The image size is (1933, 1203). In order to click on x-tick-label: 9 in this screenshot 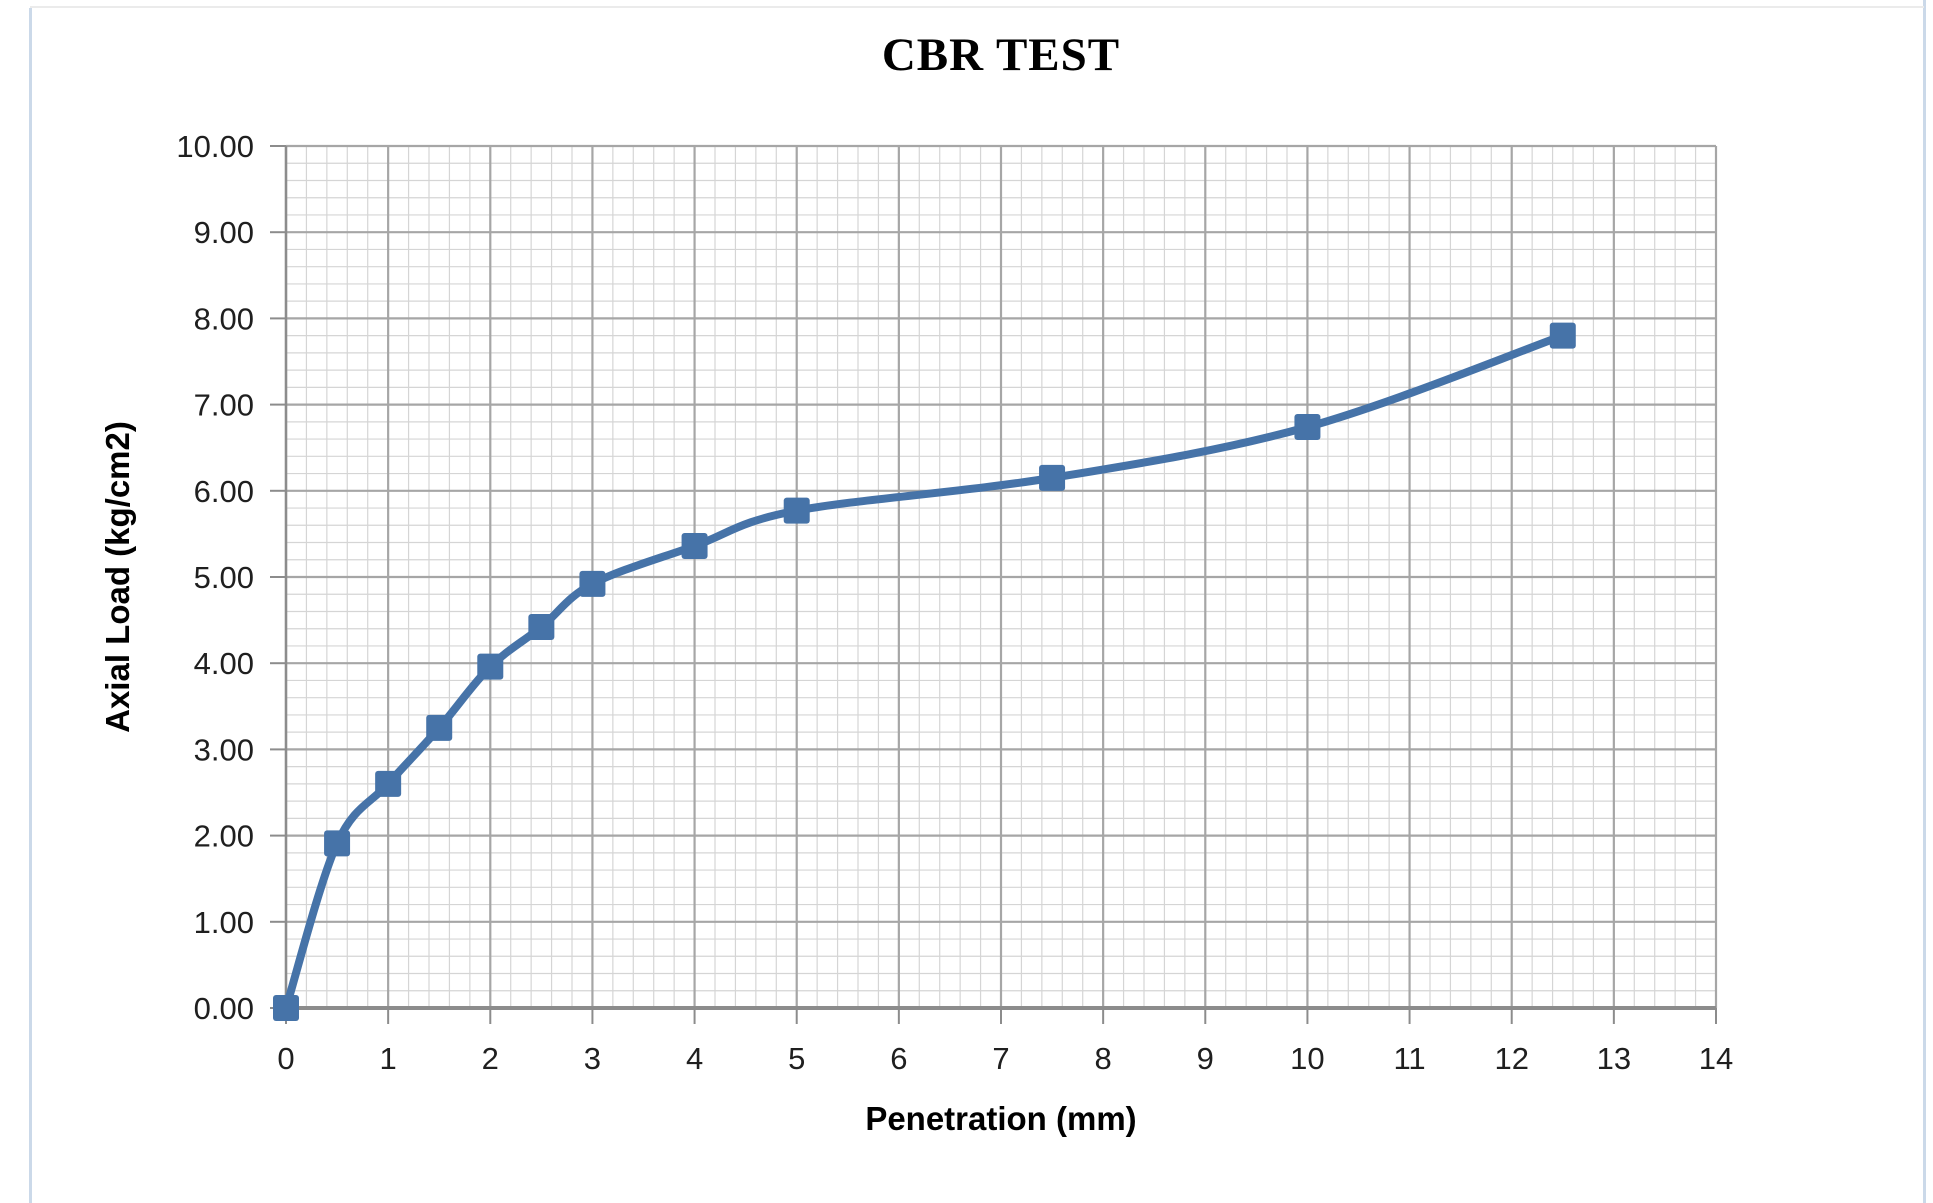, I will do `click(1205, 1058)`.